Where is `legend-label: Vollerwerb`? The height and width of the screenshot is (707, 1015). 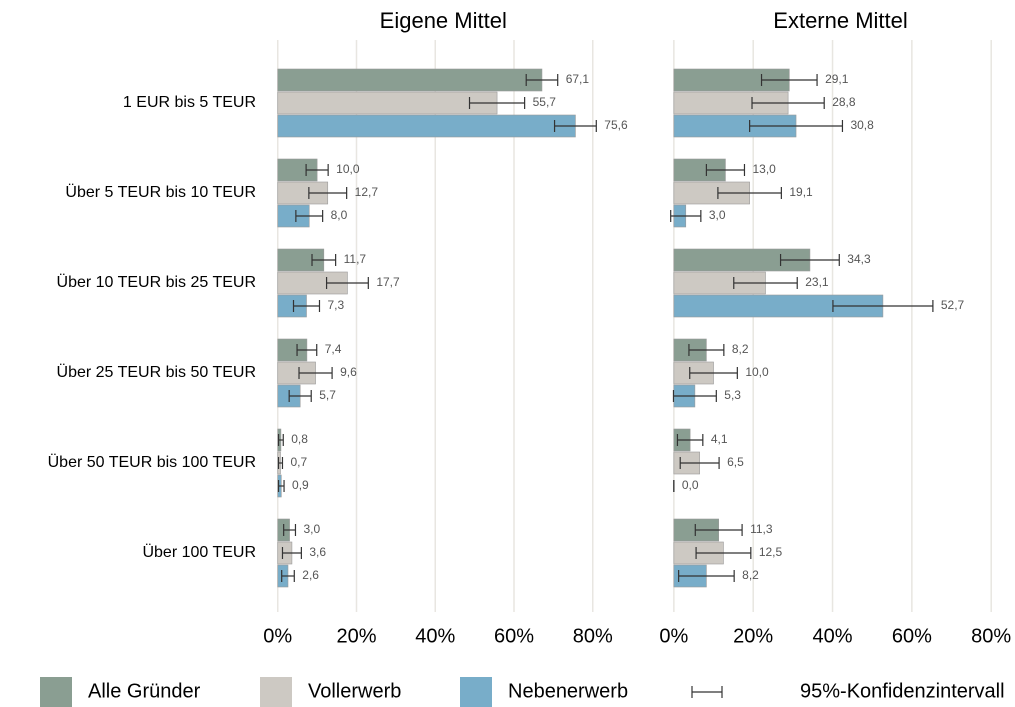
legend-label: Vollerwerb is located at coordinates (354, 691).